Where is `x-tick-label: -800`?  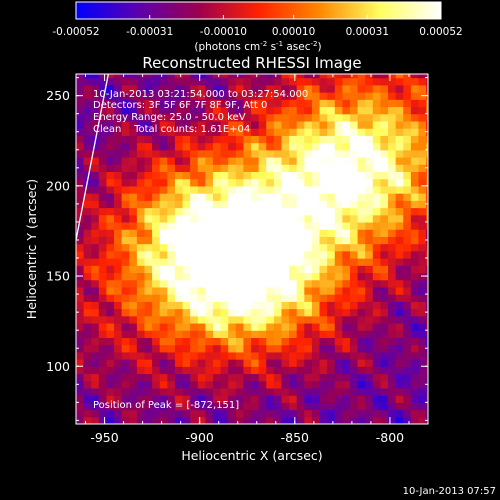 x-tick-label: -800 is located at coordinates (390, 437).